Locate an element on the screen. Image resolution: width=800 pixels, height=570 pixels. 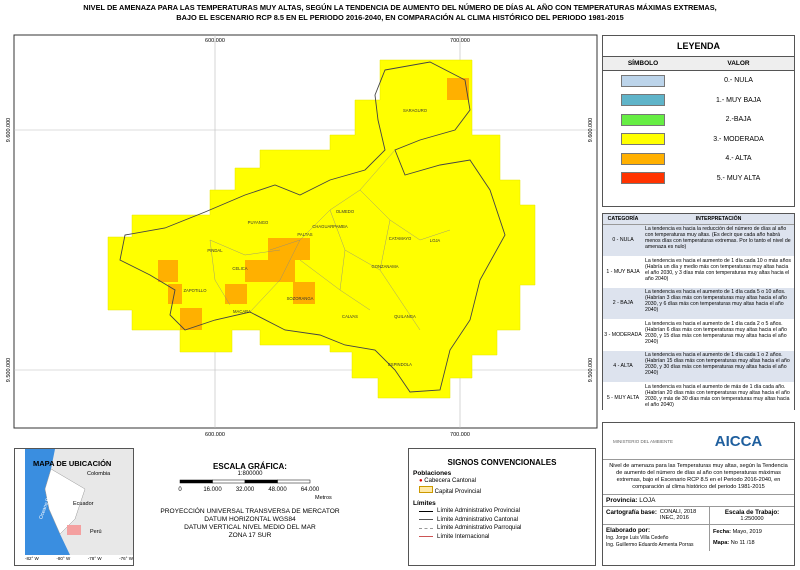
date-row: Fecha: Mayo, 2019 is located at coordinates (752, 532).